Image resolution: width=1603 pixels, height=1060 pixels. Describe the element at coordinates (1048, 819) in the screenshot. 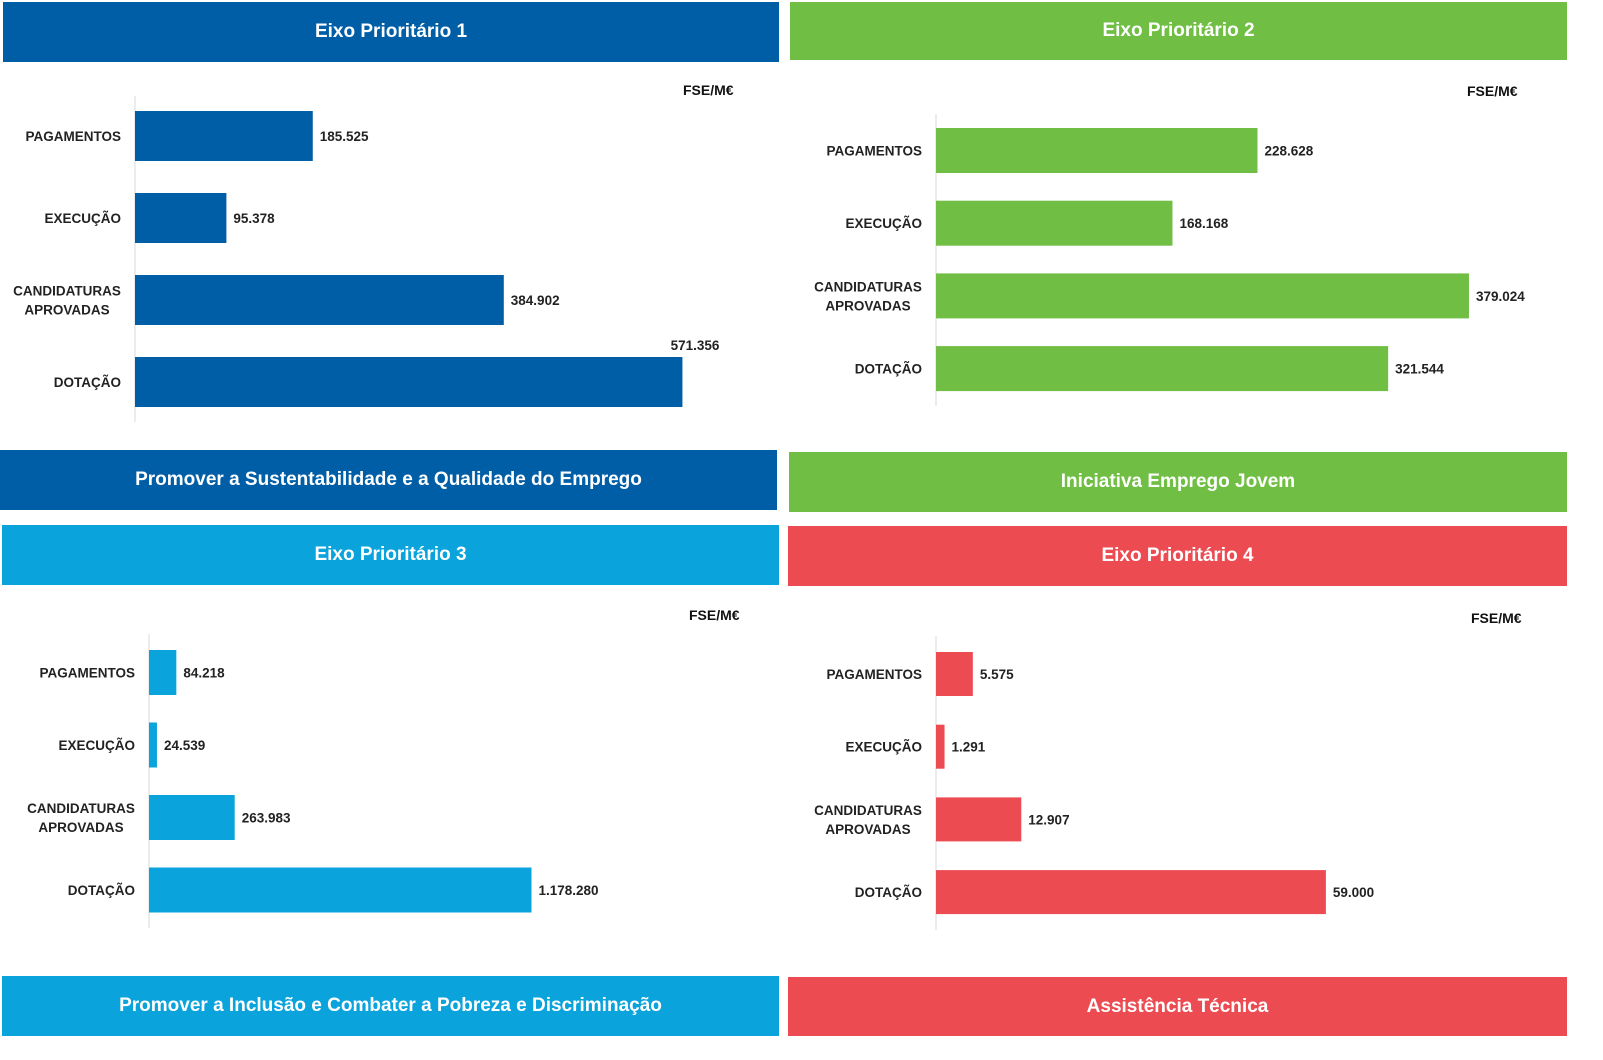

I see `data-label: 12.907` at that location.